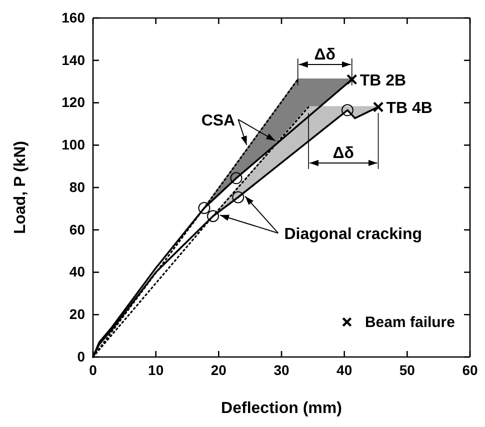 This screenshot has width=485, height=427. What do you see at coordinates (383, 81) in the screenshot?
I see `legend-label: TB 2B` at bounding box center [383, 81].